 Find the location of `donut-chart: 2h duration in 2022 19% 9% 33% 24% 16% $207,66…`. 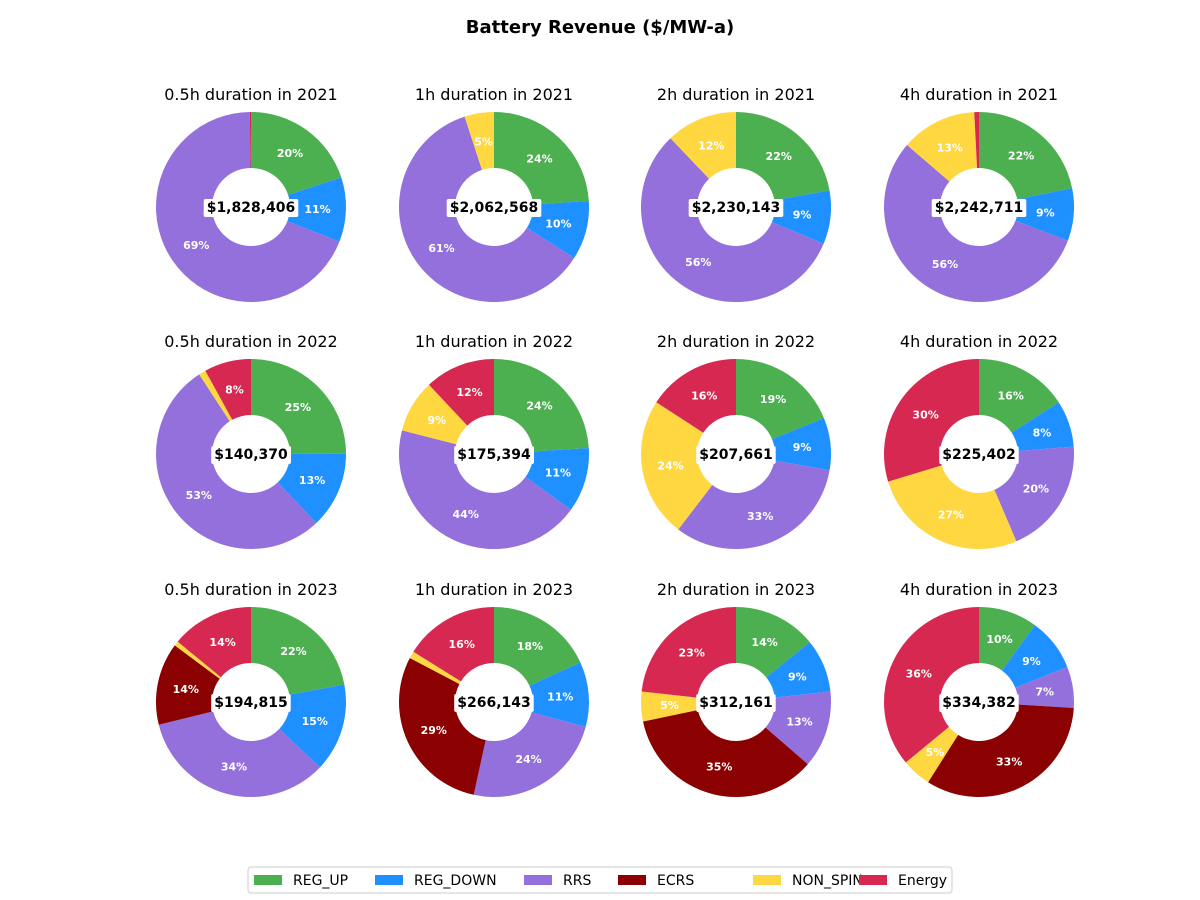

donut-chart: 2h duration in 2022 19% 9% 33% 24% 16% $207,66… is located at coordinates (736, 440).